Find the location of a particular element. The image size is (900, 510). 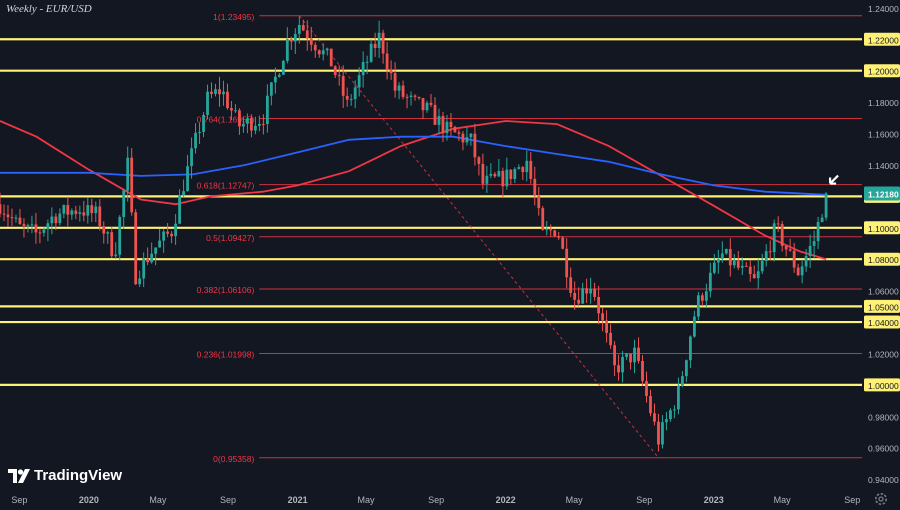

price-axis-tick: 0.94000 is located at coordinates (883, 480).